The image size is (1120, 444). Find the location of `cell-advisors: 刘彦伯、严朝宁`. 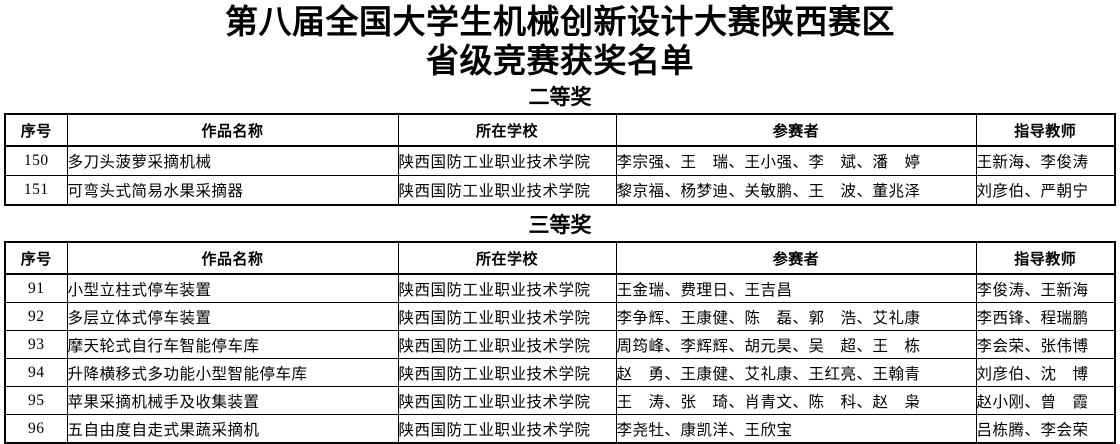

cell-advisors: 刘彦伯、严朝宁 is located at coordinates (1045, 190).